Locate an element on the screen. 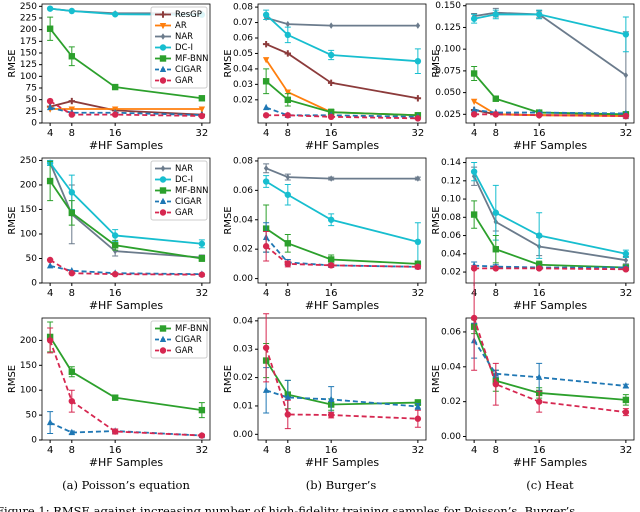 The height and width of the screenshot is (512, 640). y-tick-label: 0.02 is located at coordinates (243, 378).